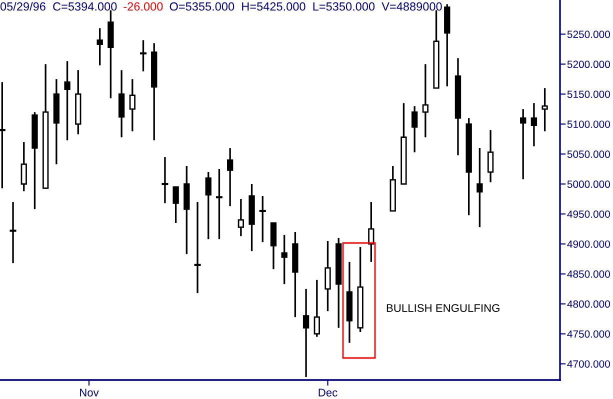 The height and width of the screenshot is (399, 613). I want to click on y-tick-label: 5050.000, so click(588, 154).